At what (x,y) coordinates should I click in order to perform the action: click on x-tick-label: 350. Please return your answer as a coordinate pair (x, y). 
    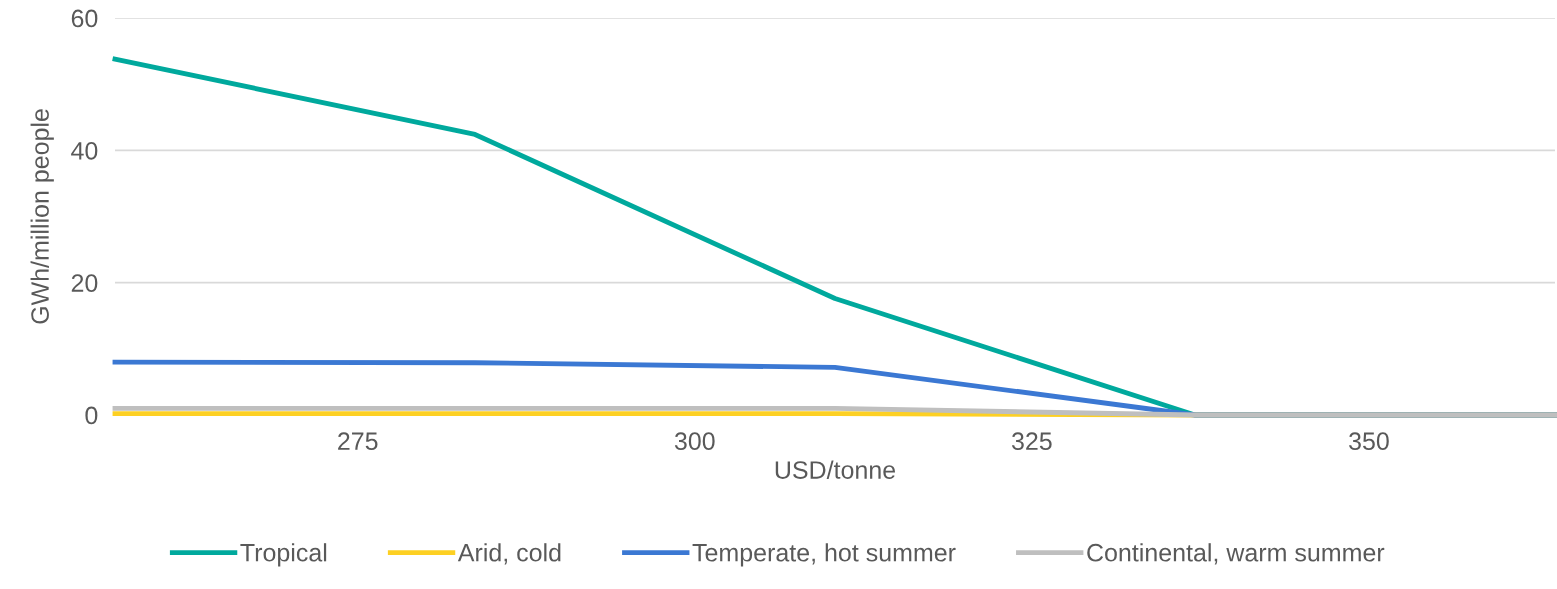
    Looking at the image, I should click on (1369, 441).